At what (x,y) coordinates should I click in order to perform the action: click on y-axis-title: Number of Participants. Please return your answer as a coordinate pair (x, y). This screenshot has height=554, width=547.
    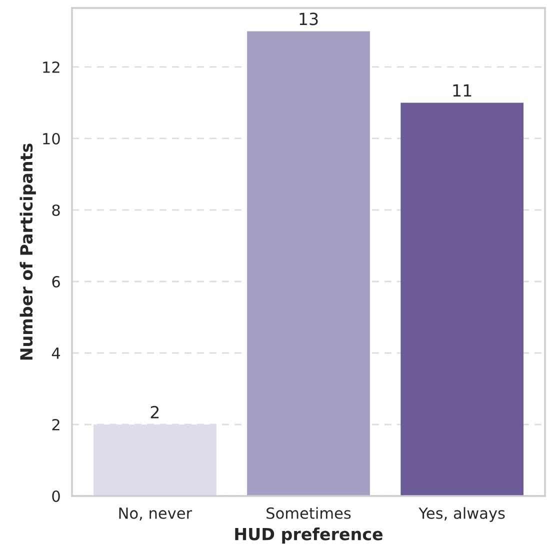
    Looking at the image, I should click on (28, 252).